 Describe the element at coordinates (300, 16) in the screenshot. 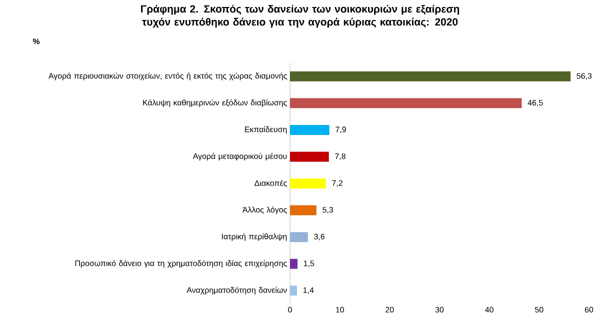

I see `chart-title: Γράφημα 2. Σκοπός των δανείων των νοικοκυριών με εξαίρεση τυχόν ενυπόθηκο δάνειο για την αγορά κύριας κατοικίας: 2020` at that location.